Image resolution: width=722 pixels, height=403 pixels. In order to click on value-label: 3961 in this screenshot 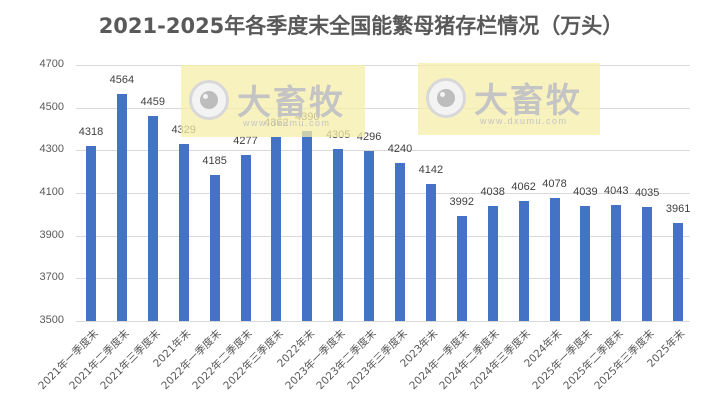, I will do `click(678, 208)`.